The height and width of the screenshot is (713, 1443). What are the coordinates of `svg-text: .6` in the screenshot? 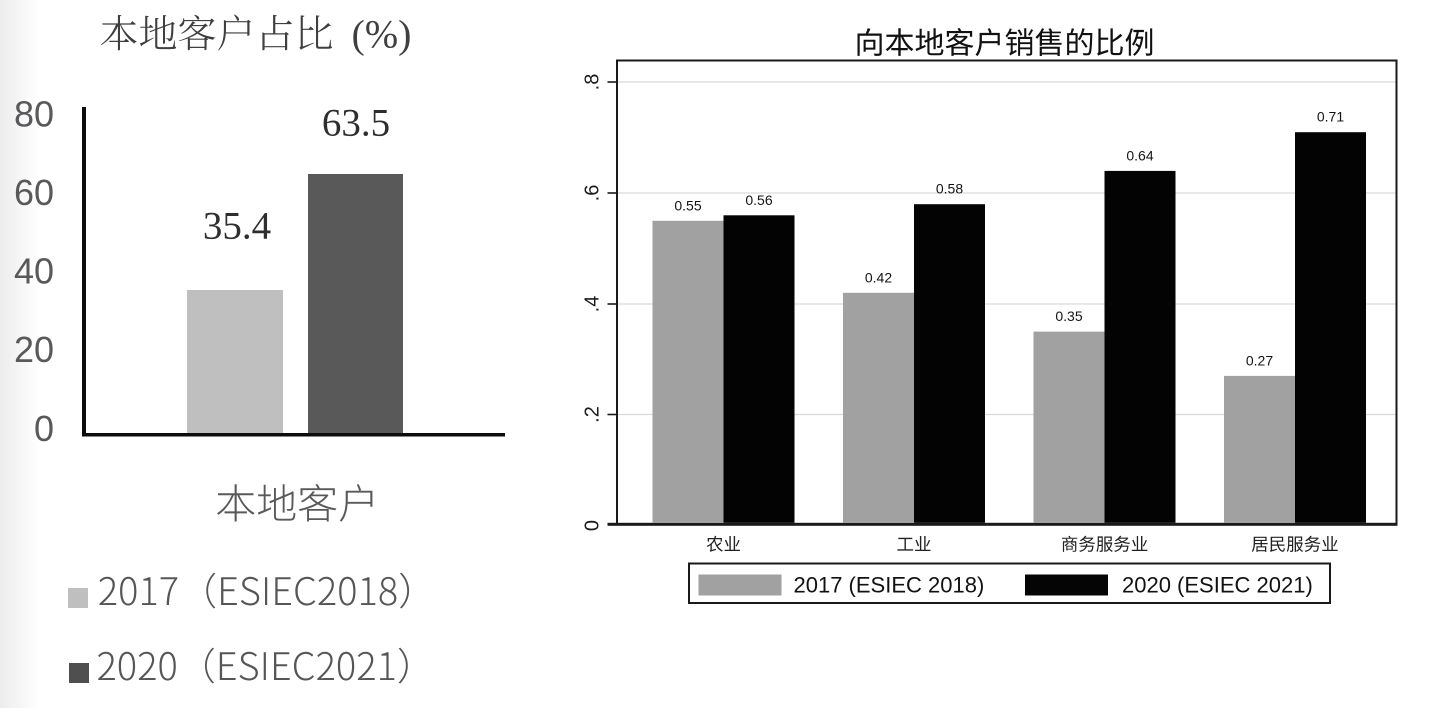 It's located at (593, 193).